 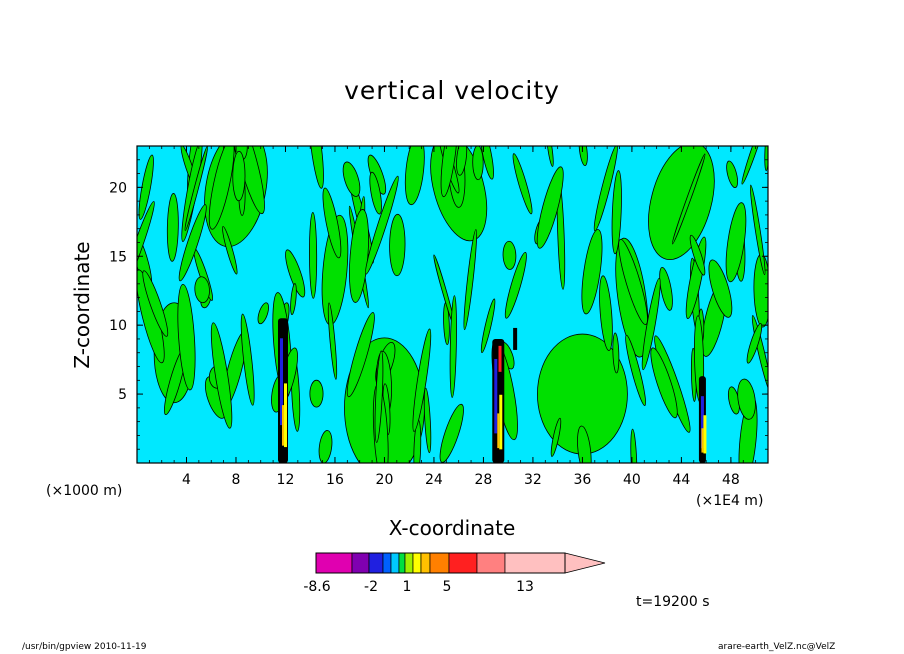 What do you see at coordinates (452, 528) in the screenshot?
I see `x-axis-label: X-coordinate` at bounding box center [452, 528].